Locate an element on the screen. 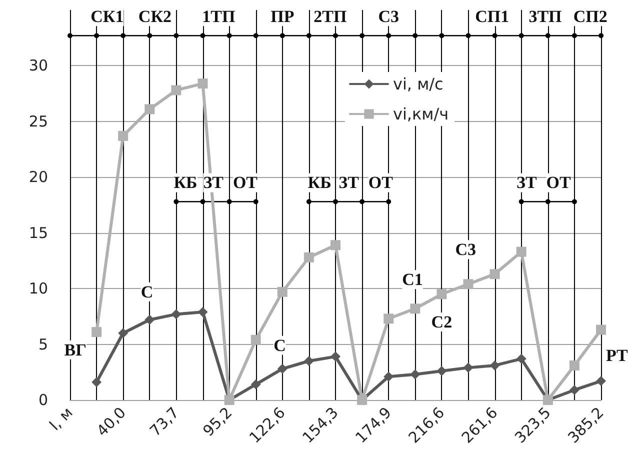 The height and width of the screenshot is (463, 637). y-tick-label: 30 is located at coordinates (38, 65).